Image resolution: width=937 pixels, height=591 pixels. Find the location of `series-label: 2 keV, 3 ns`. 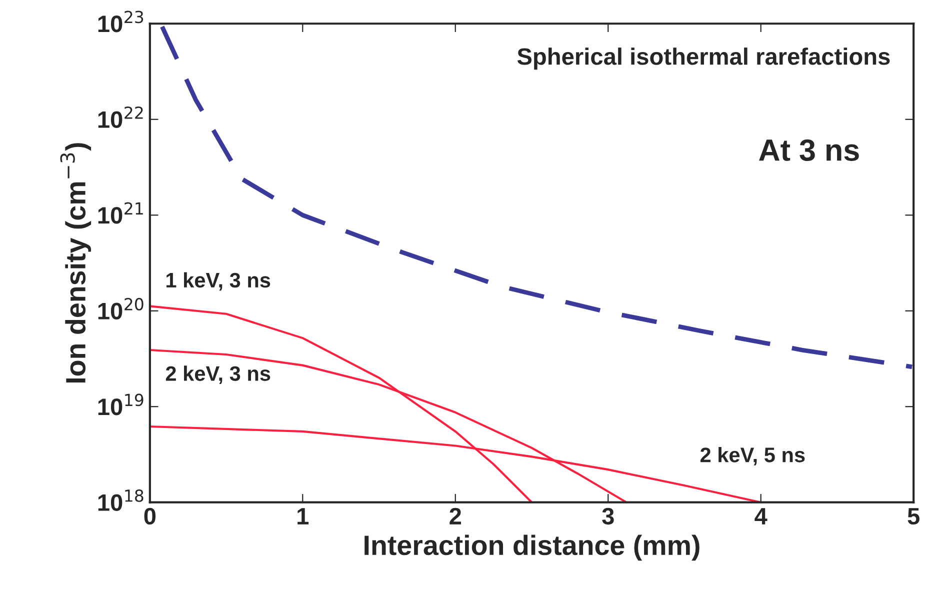

series-label: 2 keV, 3 ns is located at coordinates (218, 375).